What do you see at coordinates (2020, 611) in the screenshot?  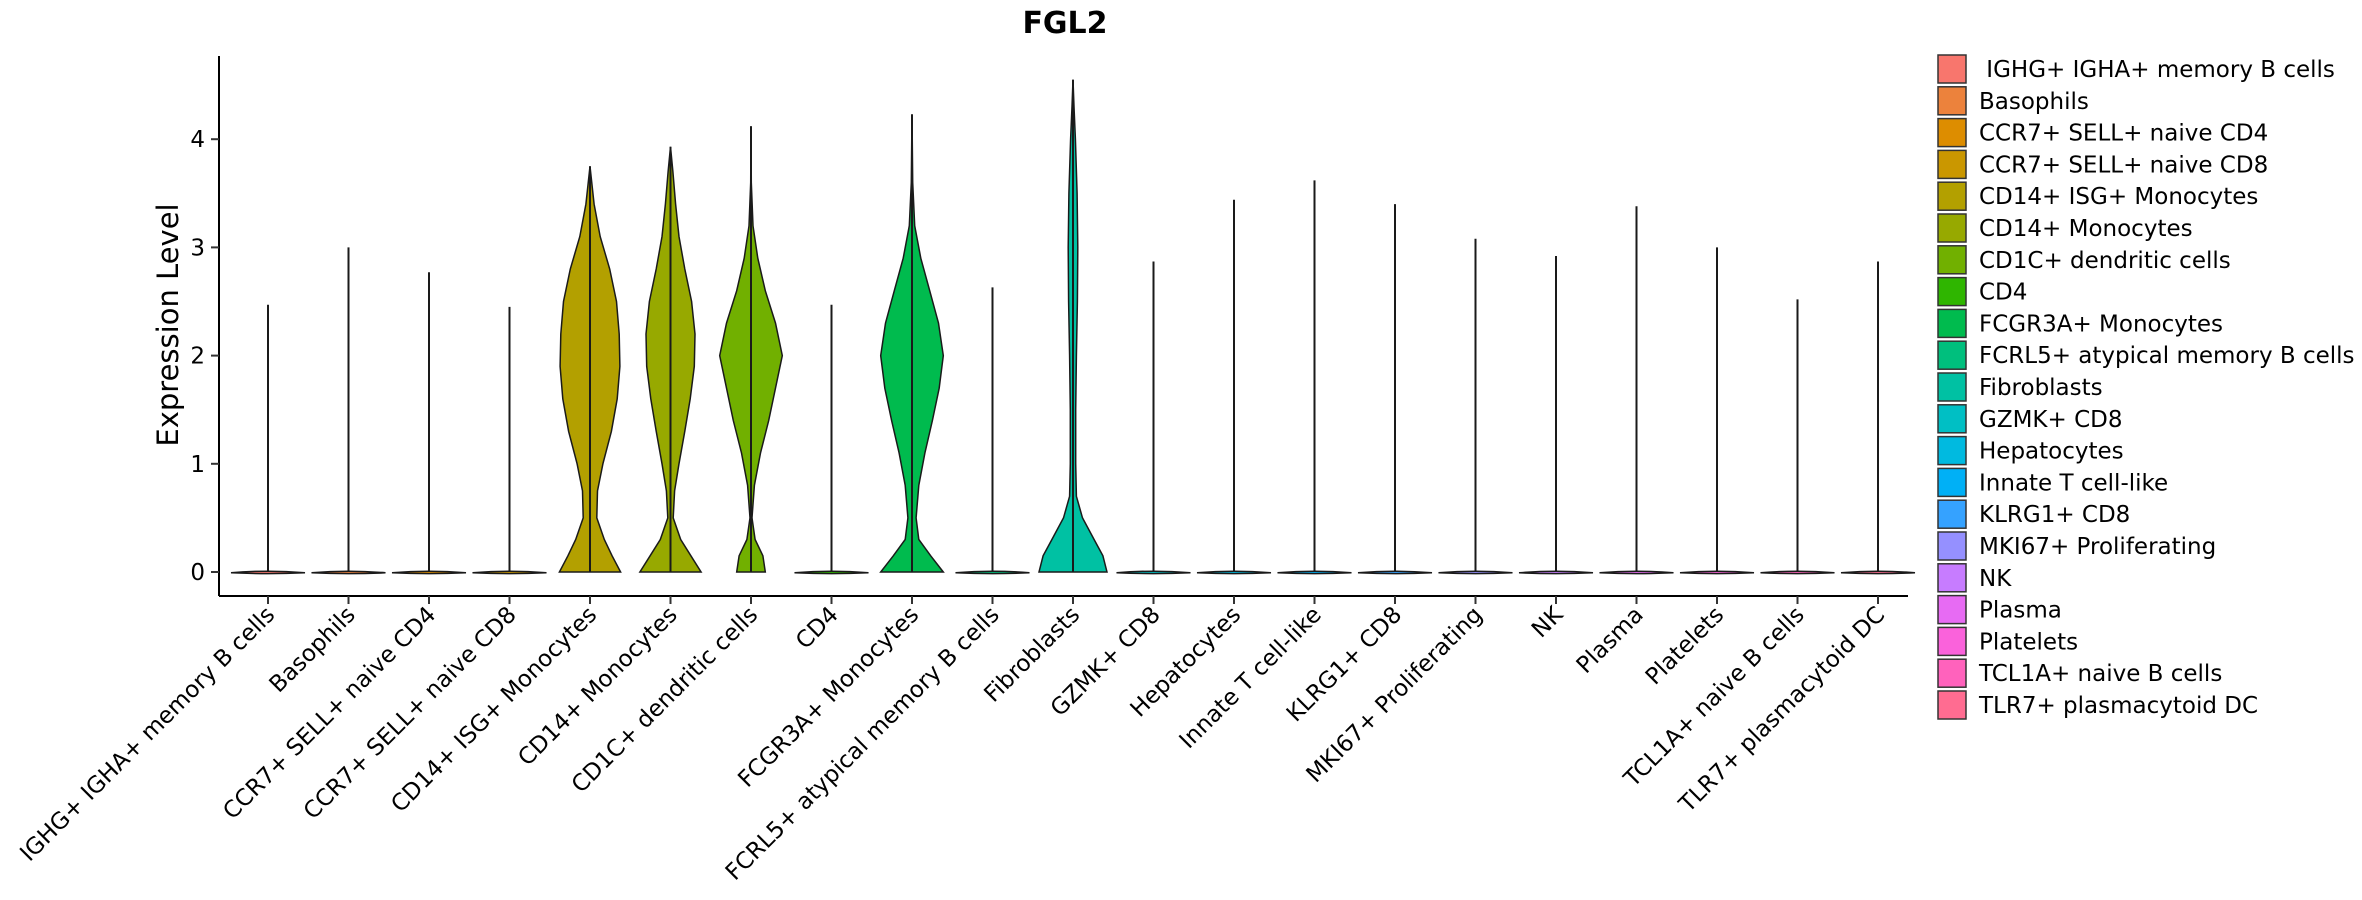 I see `legend-label: Plasma` at bounding box center [2020, 611].